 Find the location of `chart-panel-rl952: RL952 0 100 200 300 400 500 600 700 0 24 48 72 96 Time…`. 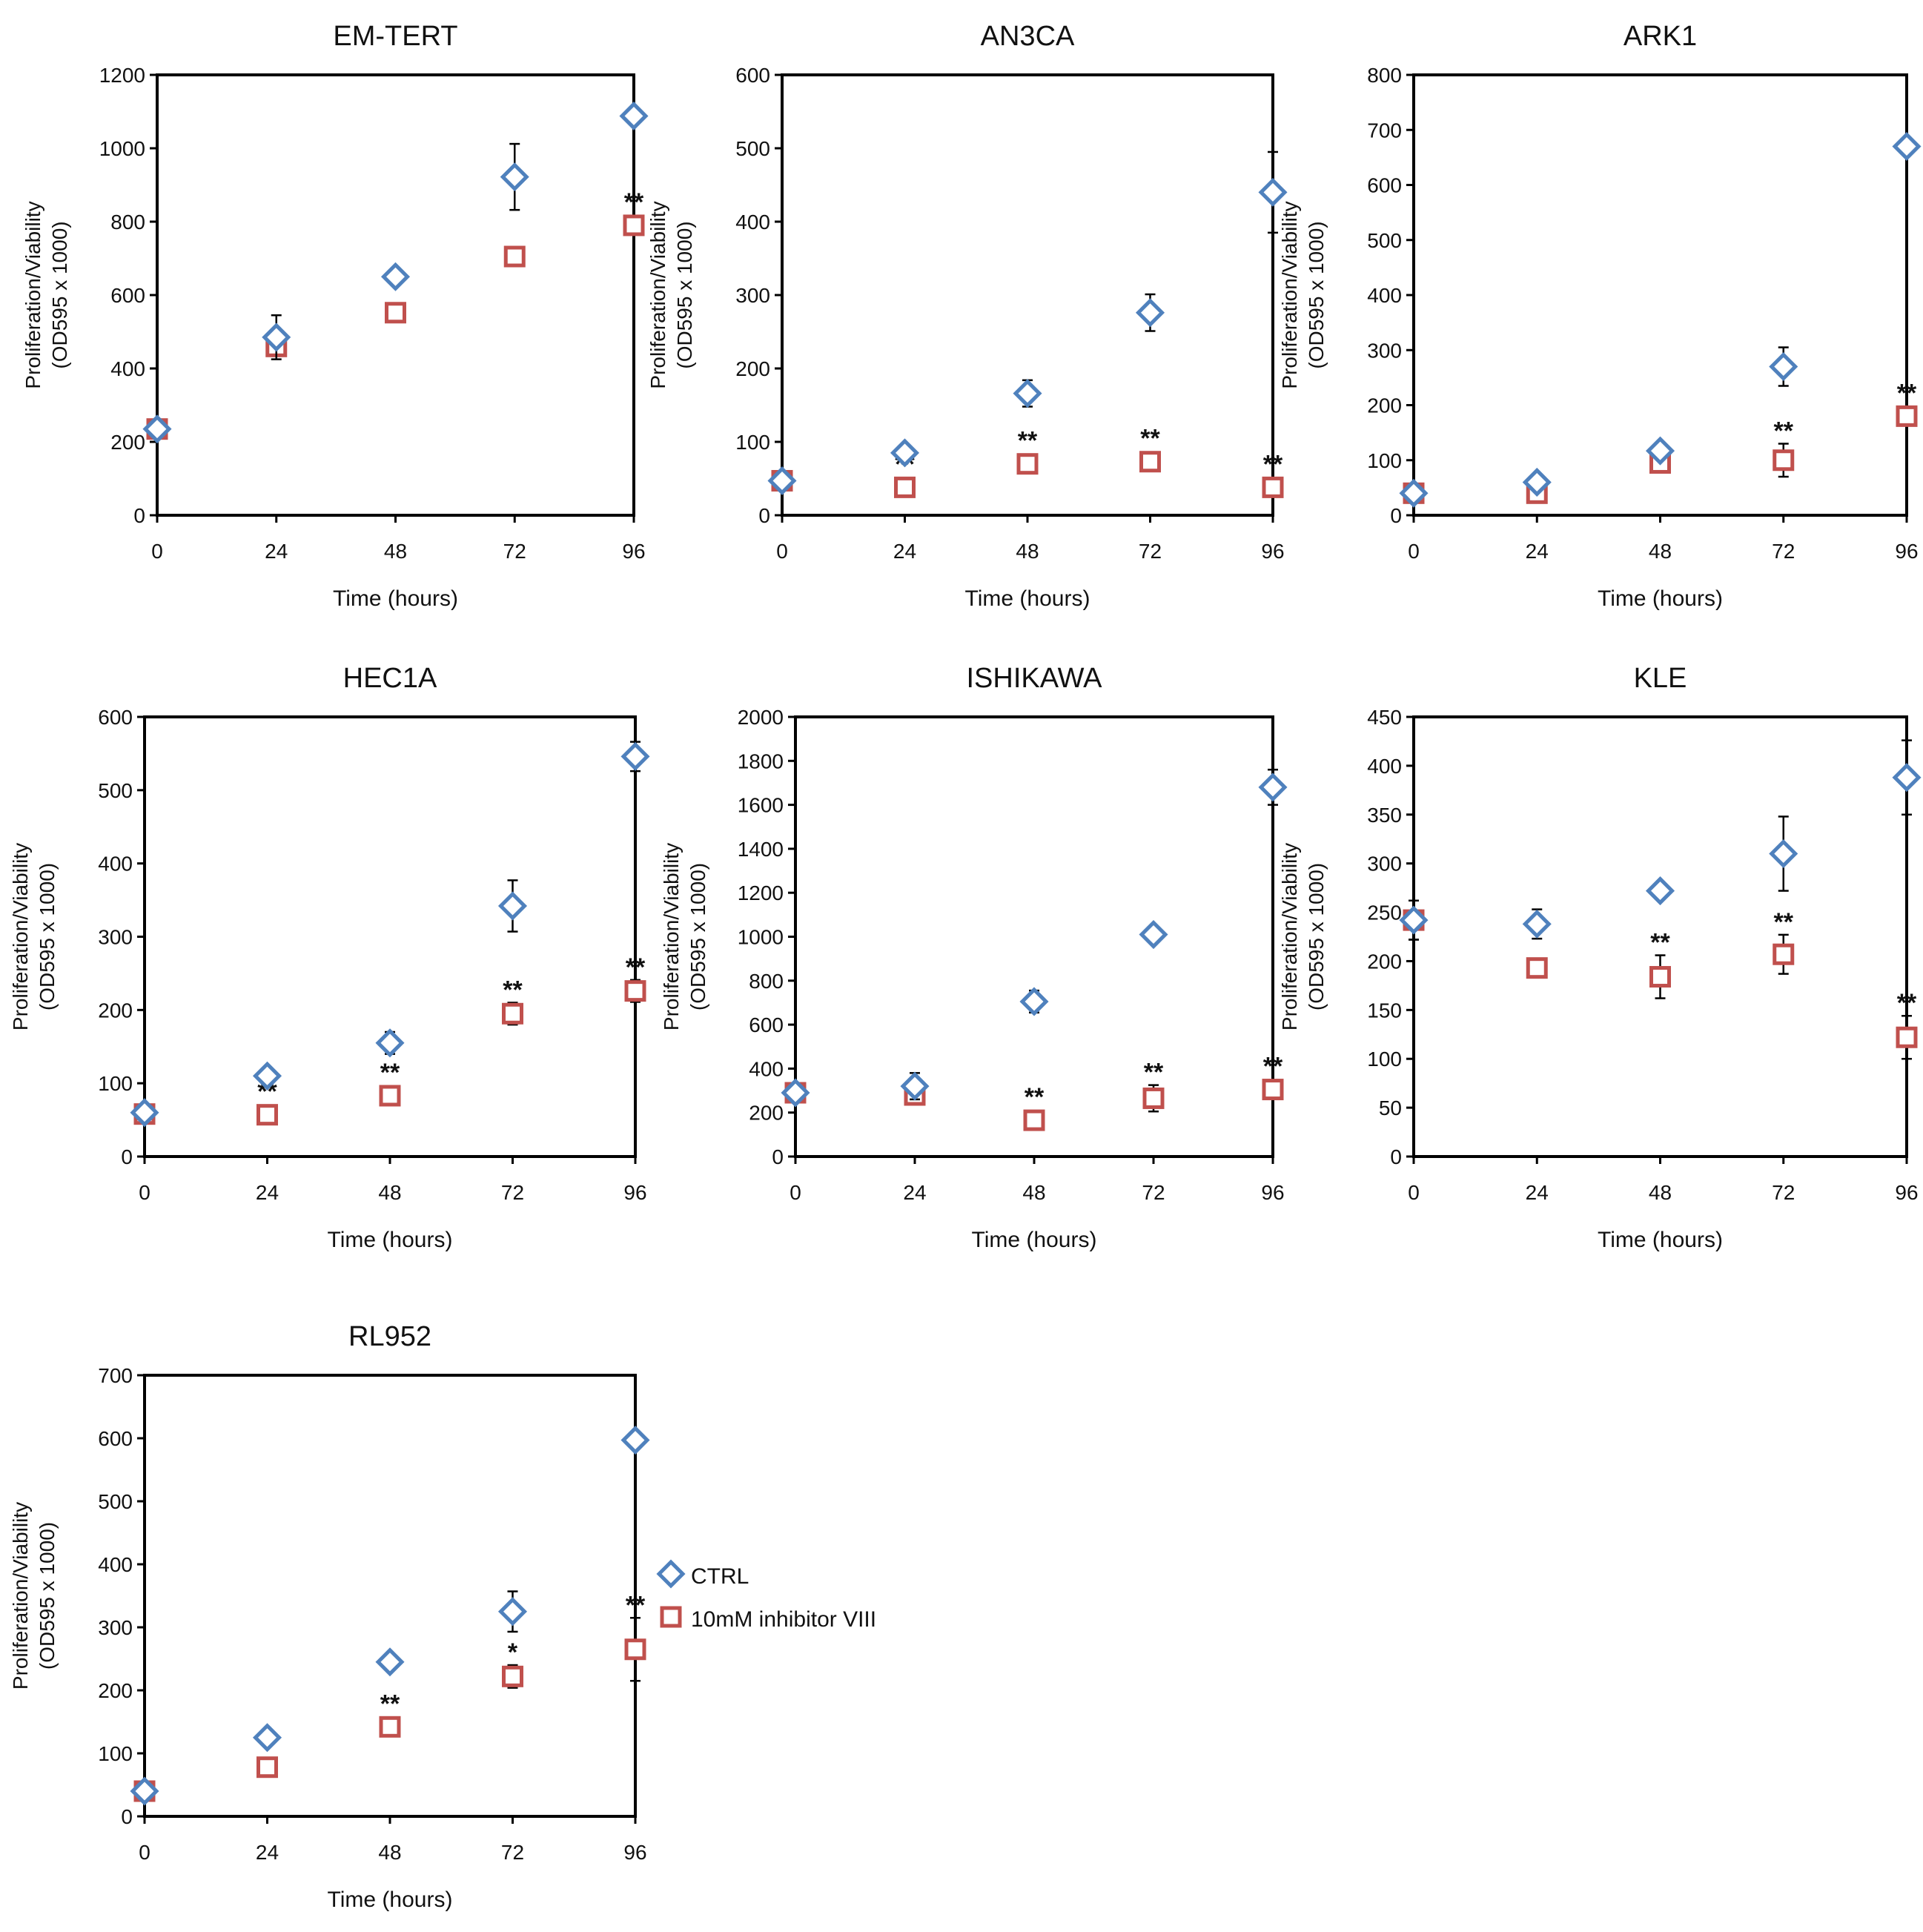

chart-panel-rl952: RL952 0 100 200 300 400 500 600 700 0 24 48 72 96 Time… is located at coordinates (329, 1616).